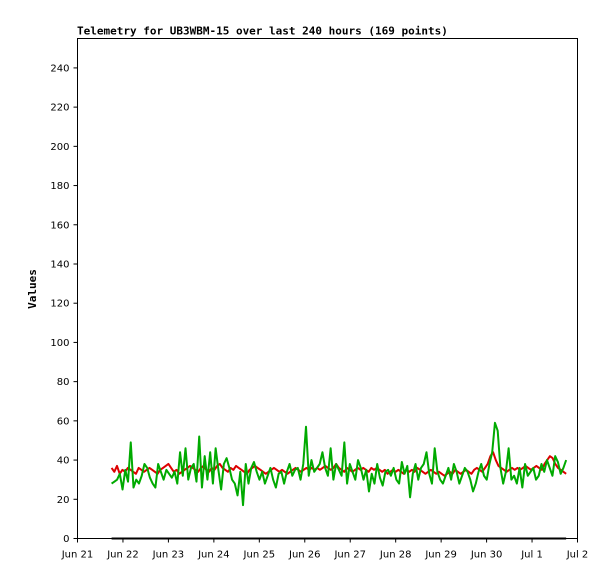  I want to click on y-tick-label: 40, so click(63, 461).